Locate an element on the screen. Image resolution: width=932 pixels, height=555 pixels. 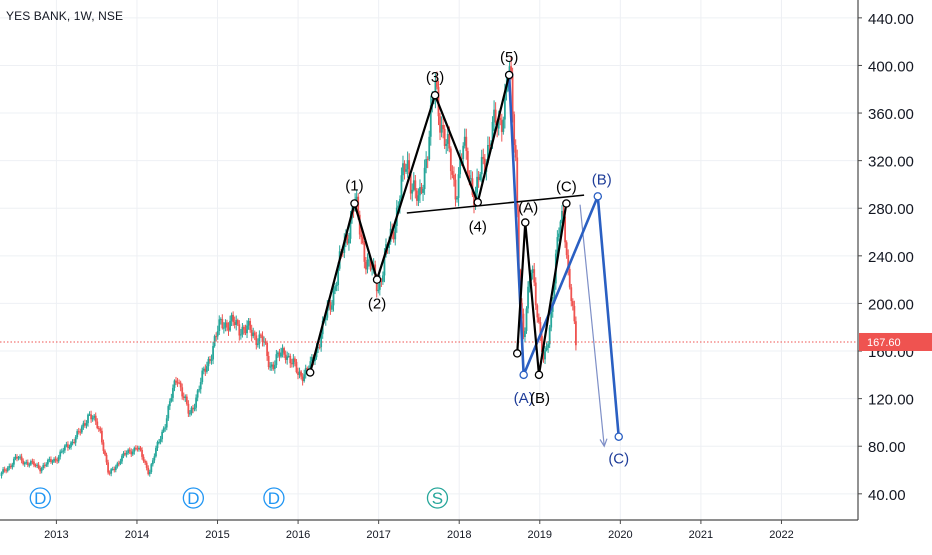
time-axis-label: 2019 is located at coordinates (540, 535).